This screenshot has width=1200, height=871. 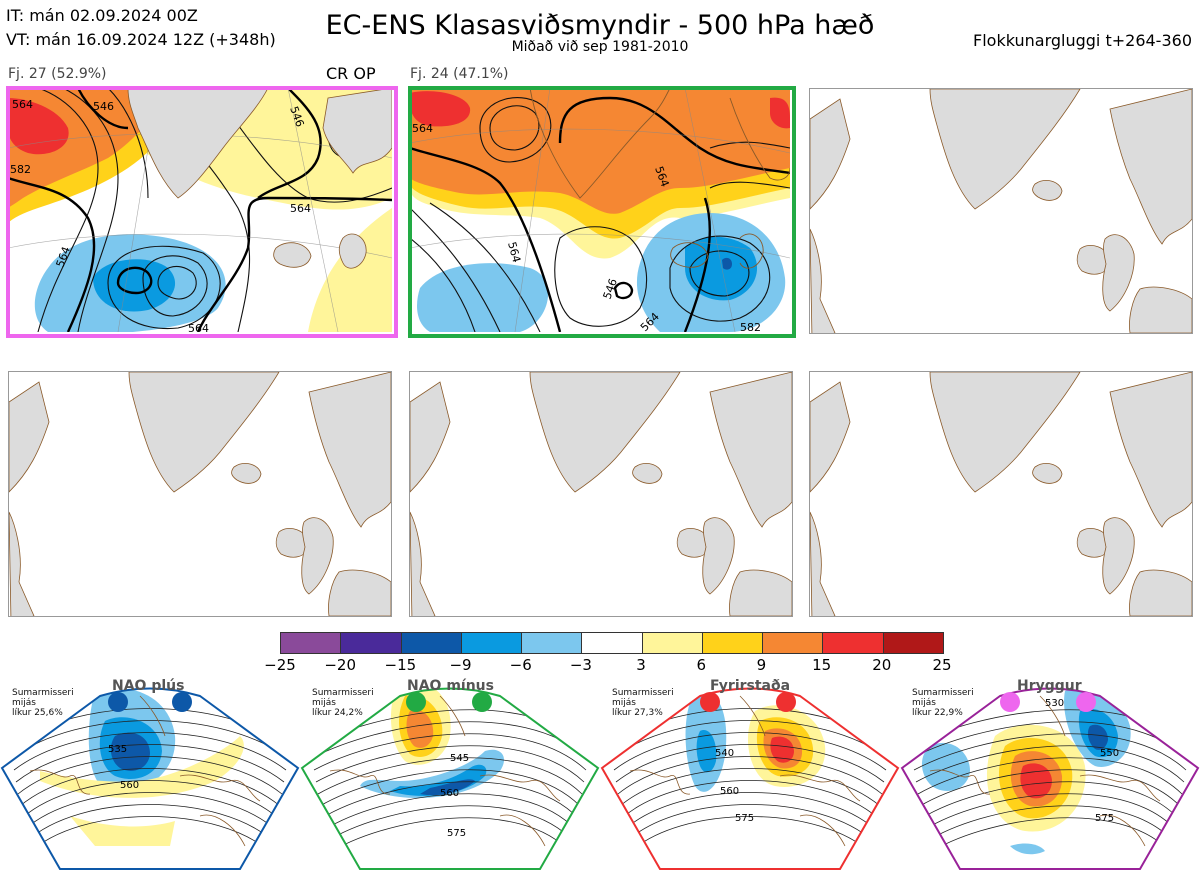 What do you see at coordinates (57, 74) in the screenshot?
I see `panel-1-label: Fj. 27 (52.9%)` at bounding box center [57, 74].